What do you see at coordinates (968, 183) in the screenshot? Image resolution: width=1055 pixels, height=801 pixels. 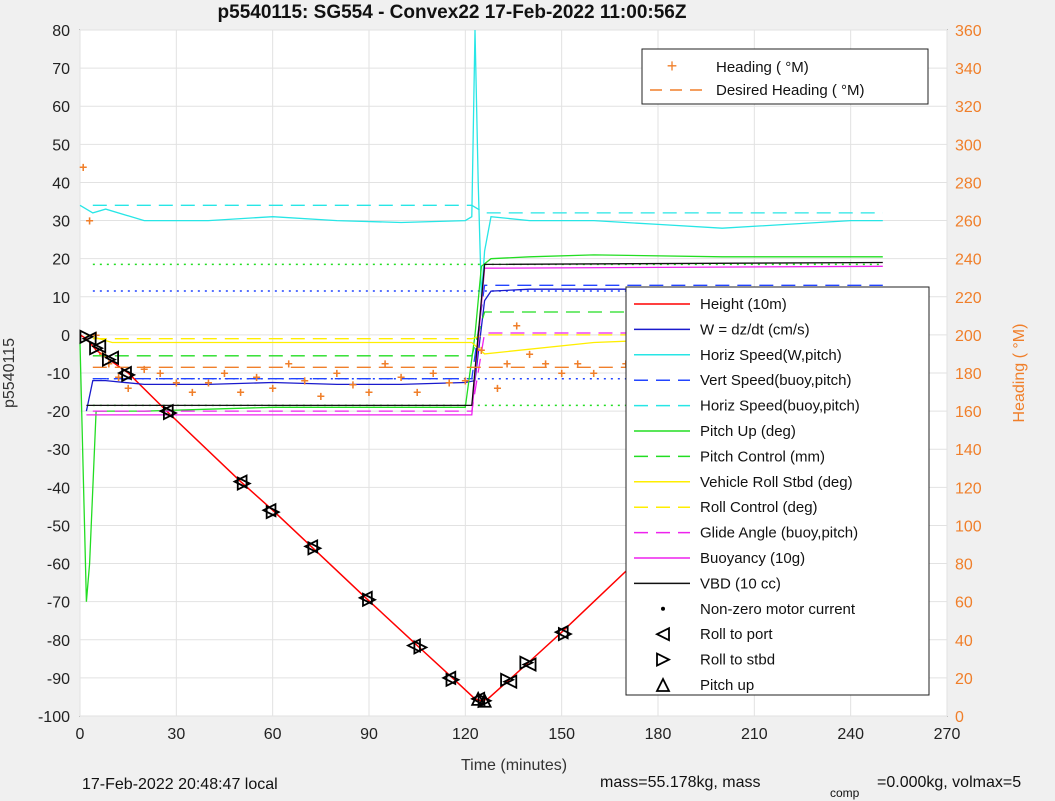 I see `y-right-tick-label: 280` at bounding box center [968, 183].